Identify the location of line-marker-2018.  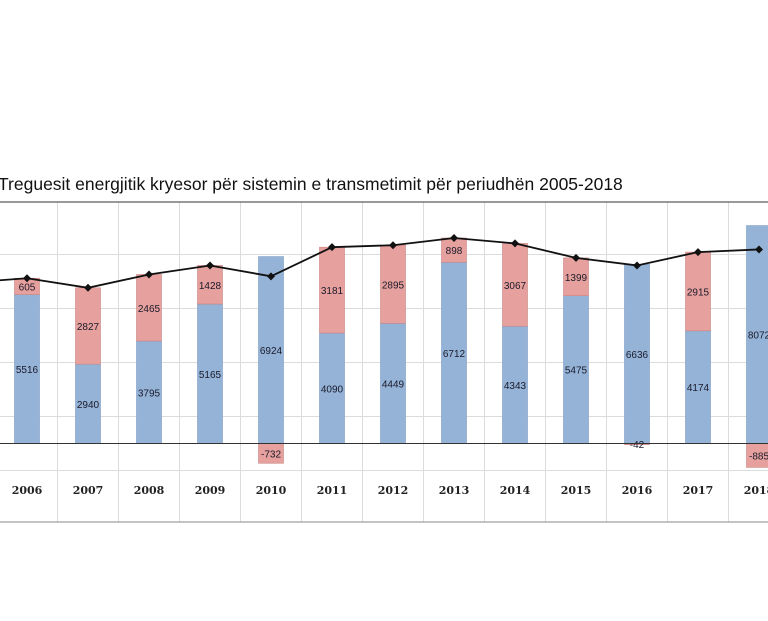
(759, 249).